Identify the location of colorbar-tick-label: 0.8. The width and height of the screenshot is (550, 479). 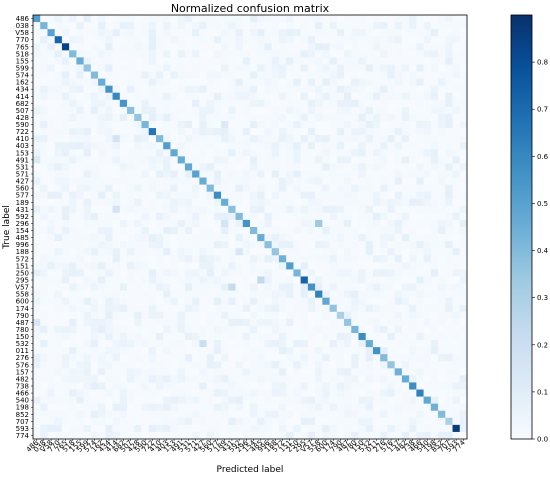
(542, 63).